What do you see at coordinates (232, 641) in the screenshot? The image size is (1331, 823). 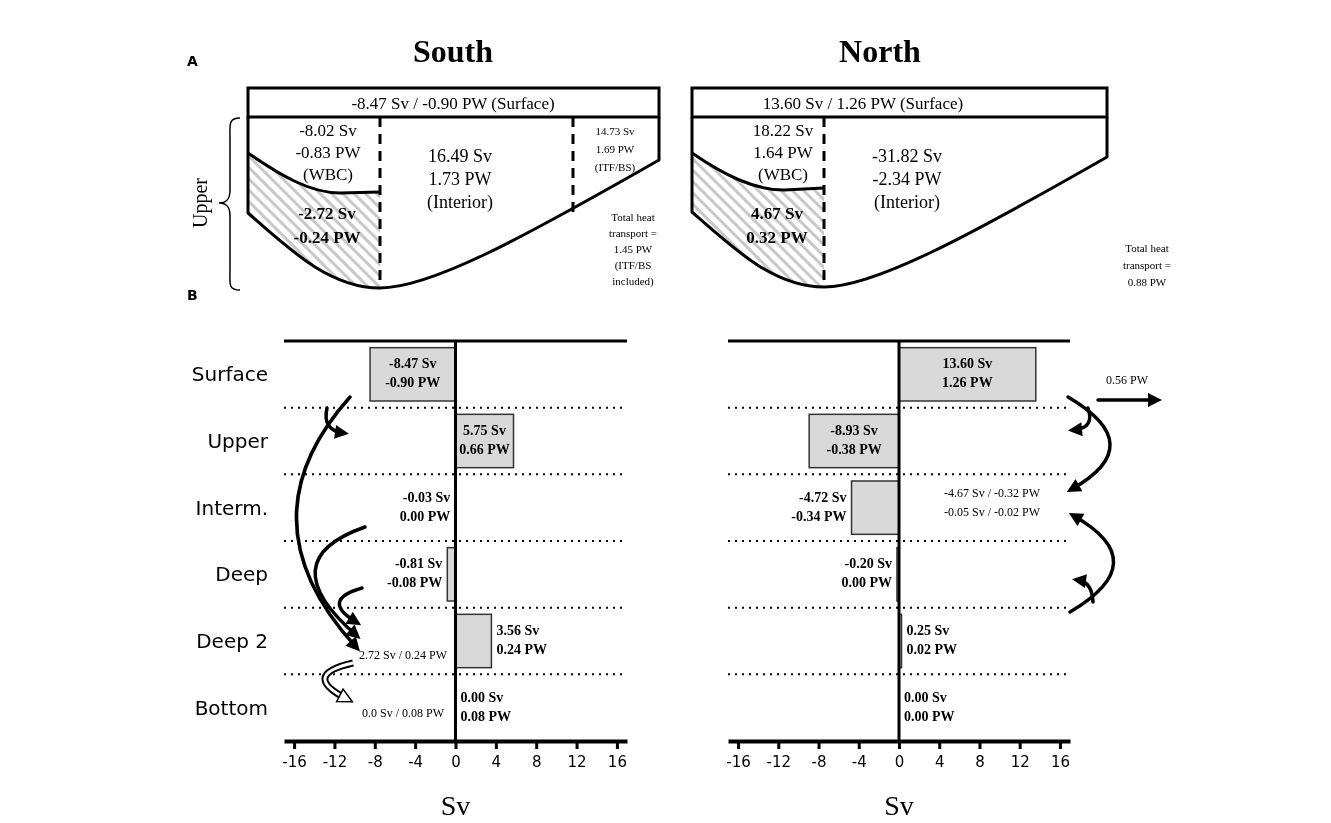 I see `y-tick-label: Deep 2` at bounding box center [232, 641].